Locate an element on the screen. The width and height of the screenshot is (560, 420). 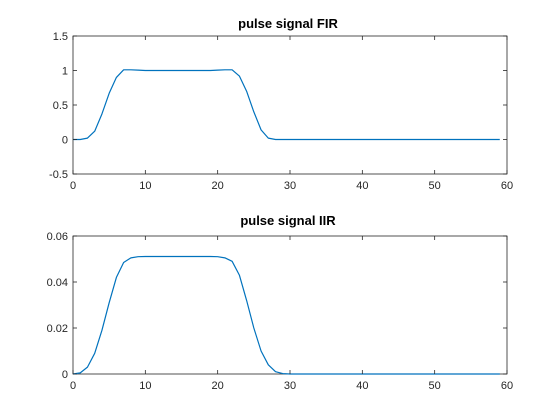
top-x-tick-label: 10 is located at coordinates (145, 186).